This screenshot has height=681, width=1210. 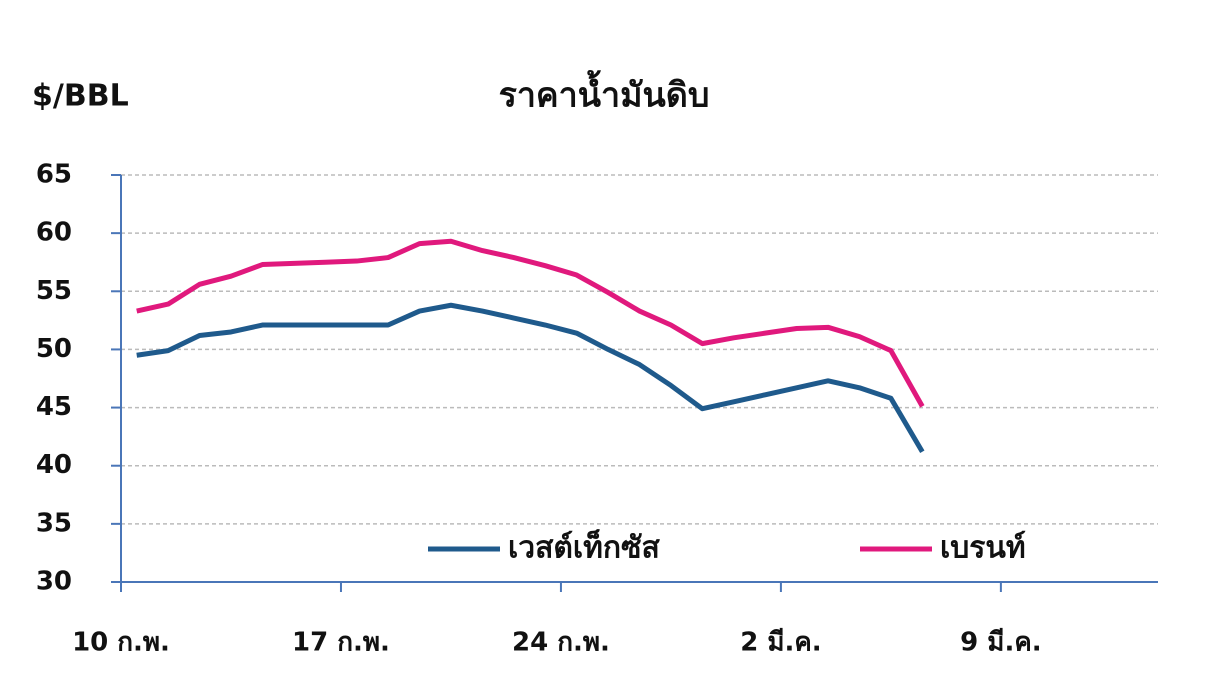 I want to click on chart-title: ราคาน้ำมันดิบ, so click(x=604, y=93).